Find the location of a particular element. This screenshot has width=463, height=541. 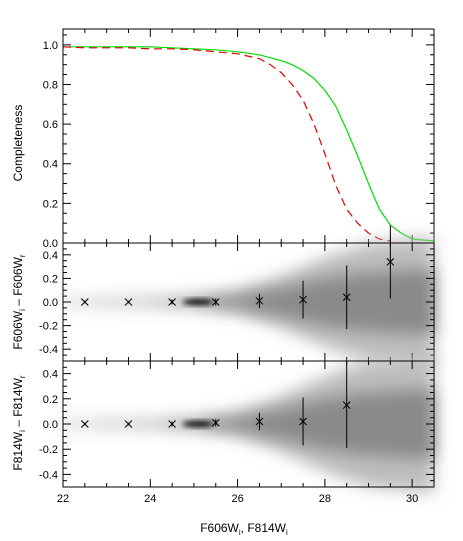

f606w-markers is located at coordinates (237, 277).